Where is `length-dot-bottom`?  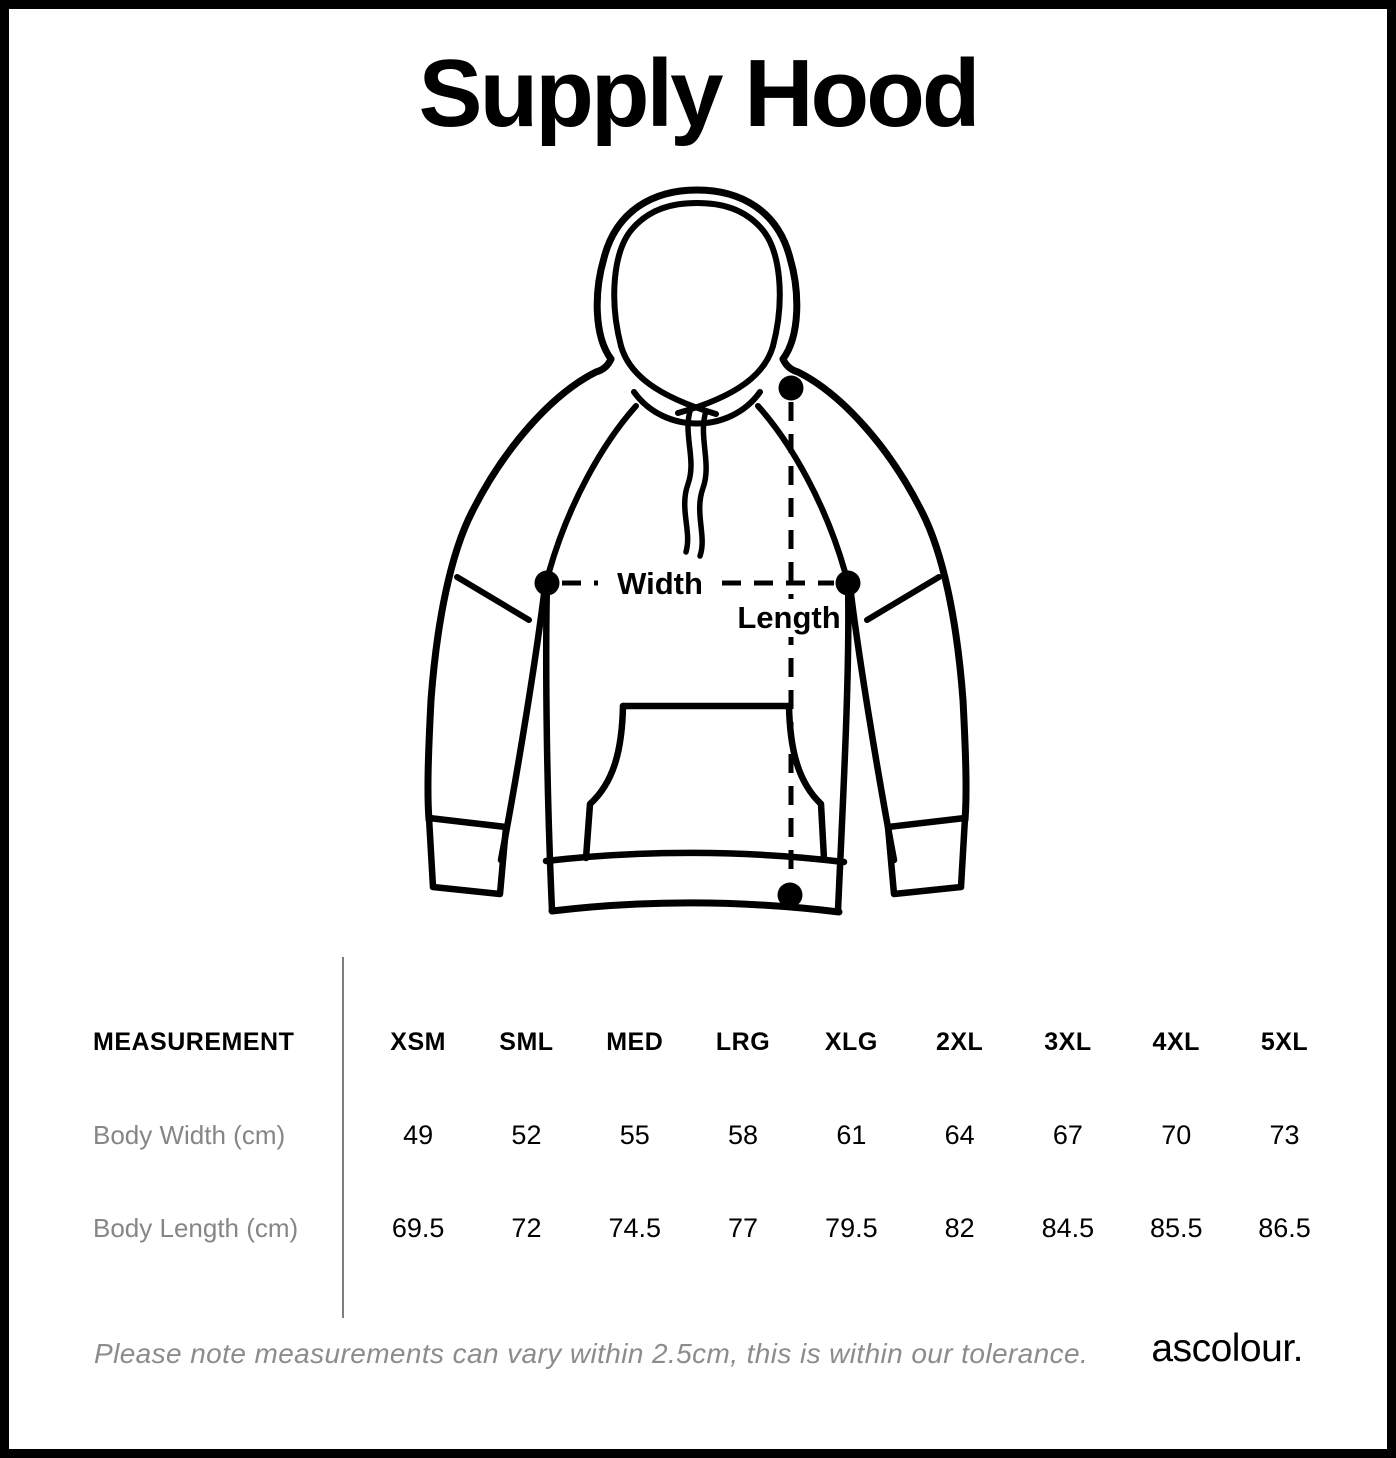
length-dot-bottom is located at coordinates (790, 895).